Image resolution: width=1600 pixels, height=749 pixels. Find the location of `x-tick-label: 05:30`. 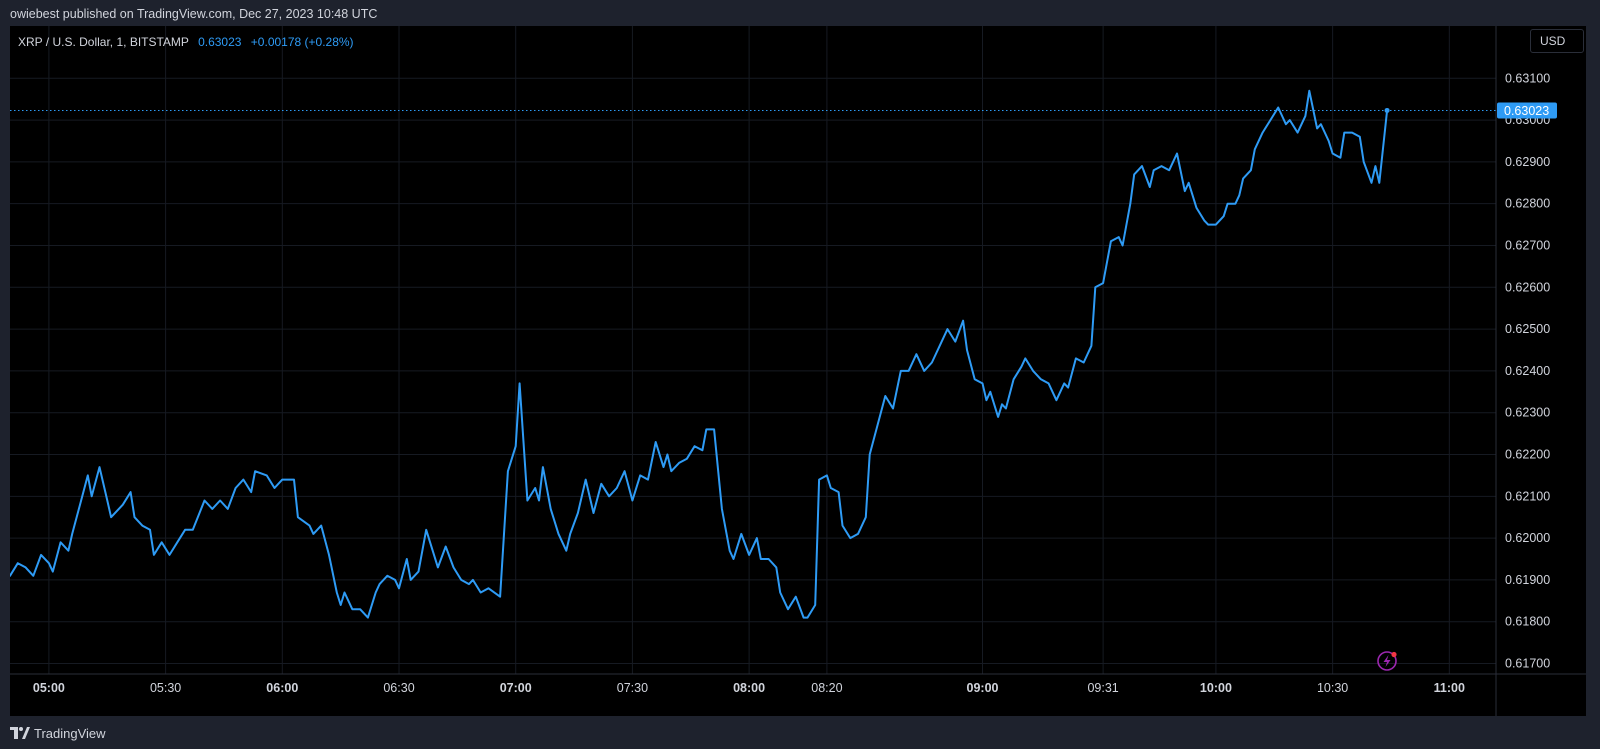

x-tick-label: 05:30 is located at coordinates (165, 688).